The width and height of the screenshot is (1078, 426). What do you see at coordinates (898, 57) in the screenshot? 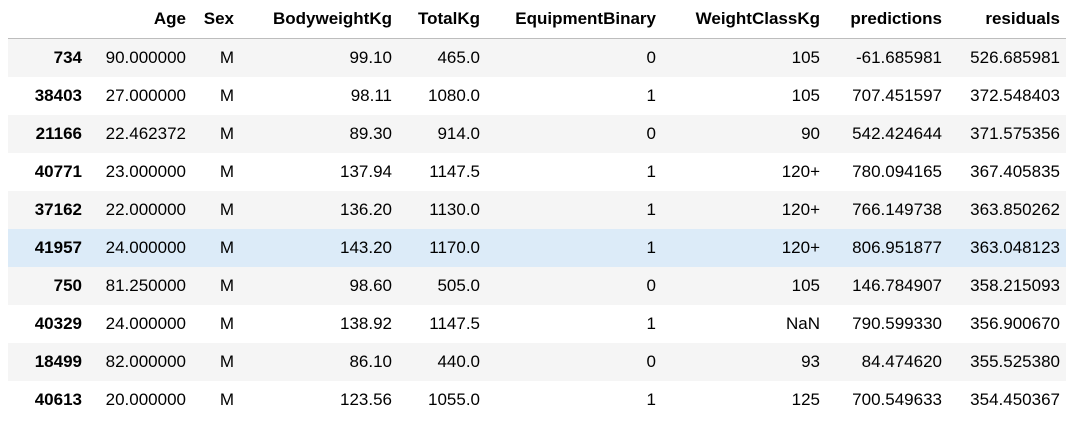
I see `cell-predictions: -61.685981` at bounding box center [898, 57].